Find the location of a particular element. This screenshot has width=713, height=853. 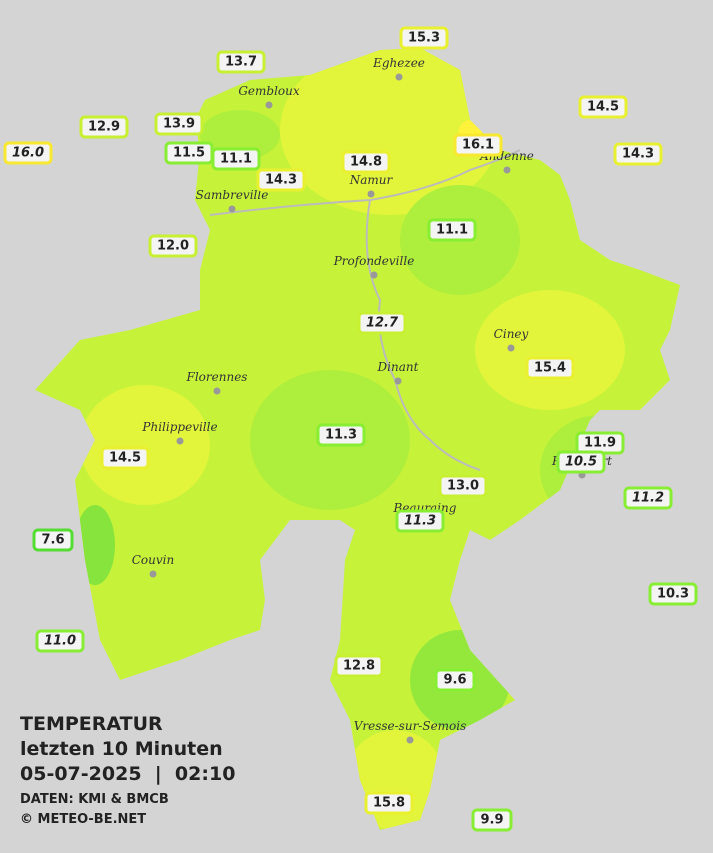

station-value: 12.8 is located at coordinates (359, 666).